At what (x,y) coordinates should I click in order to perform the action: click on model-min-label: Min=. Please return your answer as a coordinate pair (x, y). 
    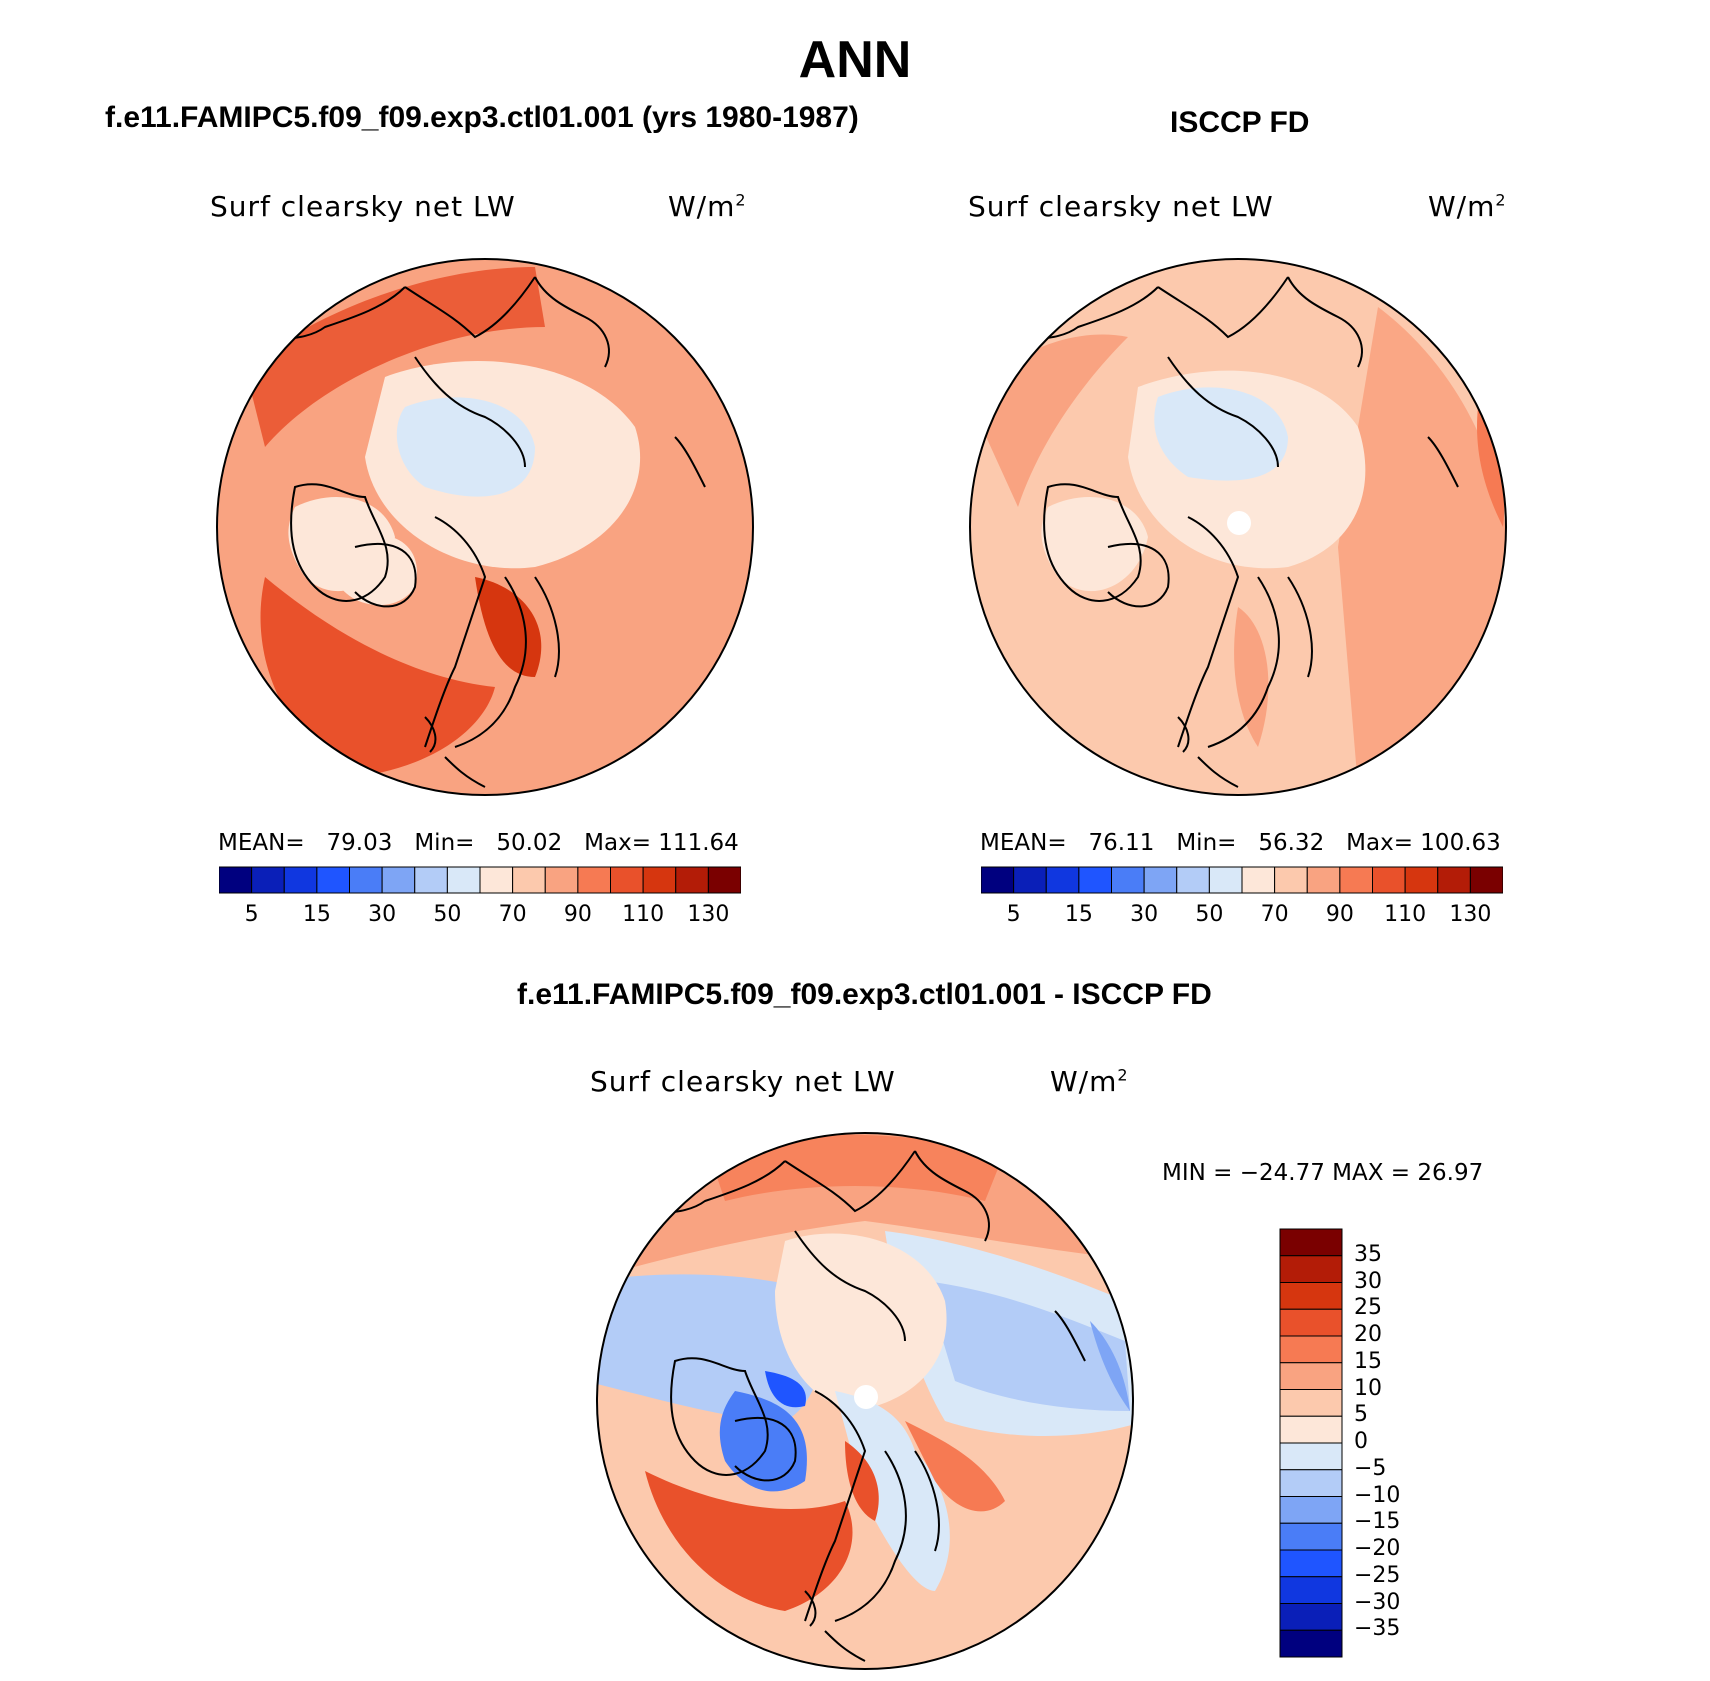
    Looking at the image, I should click on (444, 843).